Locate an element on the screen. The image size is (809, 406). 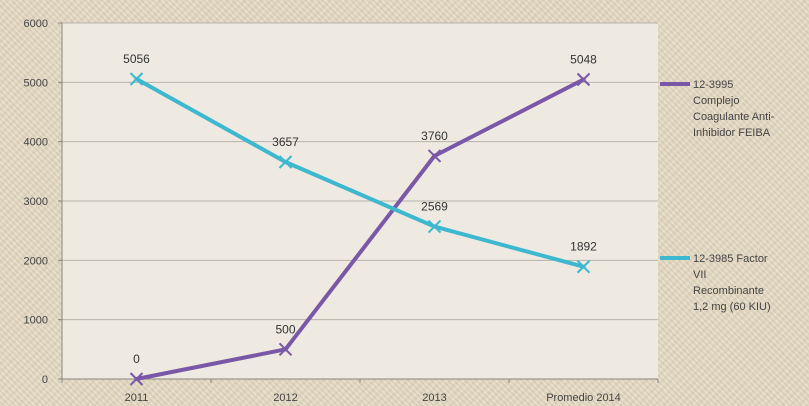
legend-label: 12-3995 is located at coordinates (713, 85).